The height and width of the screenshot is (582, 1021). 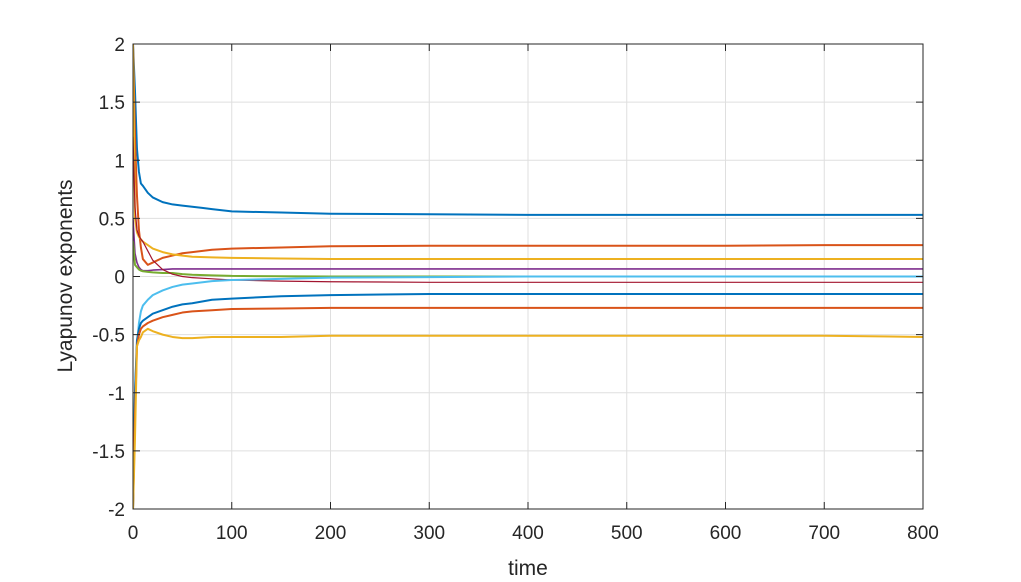 I want to click on x-tick-label: 600, so click(x=726, y=533).